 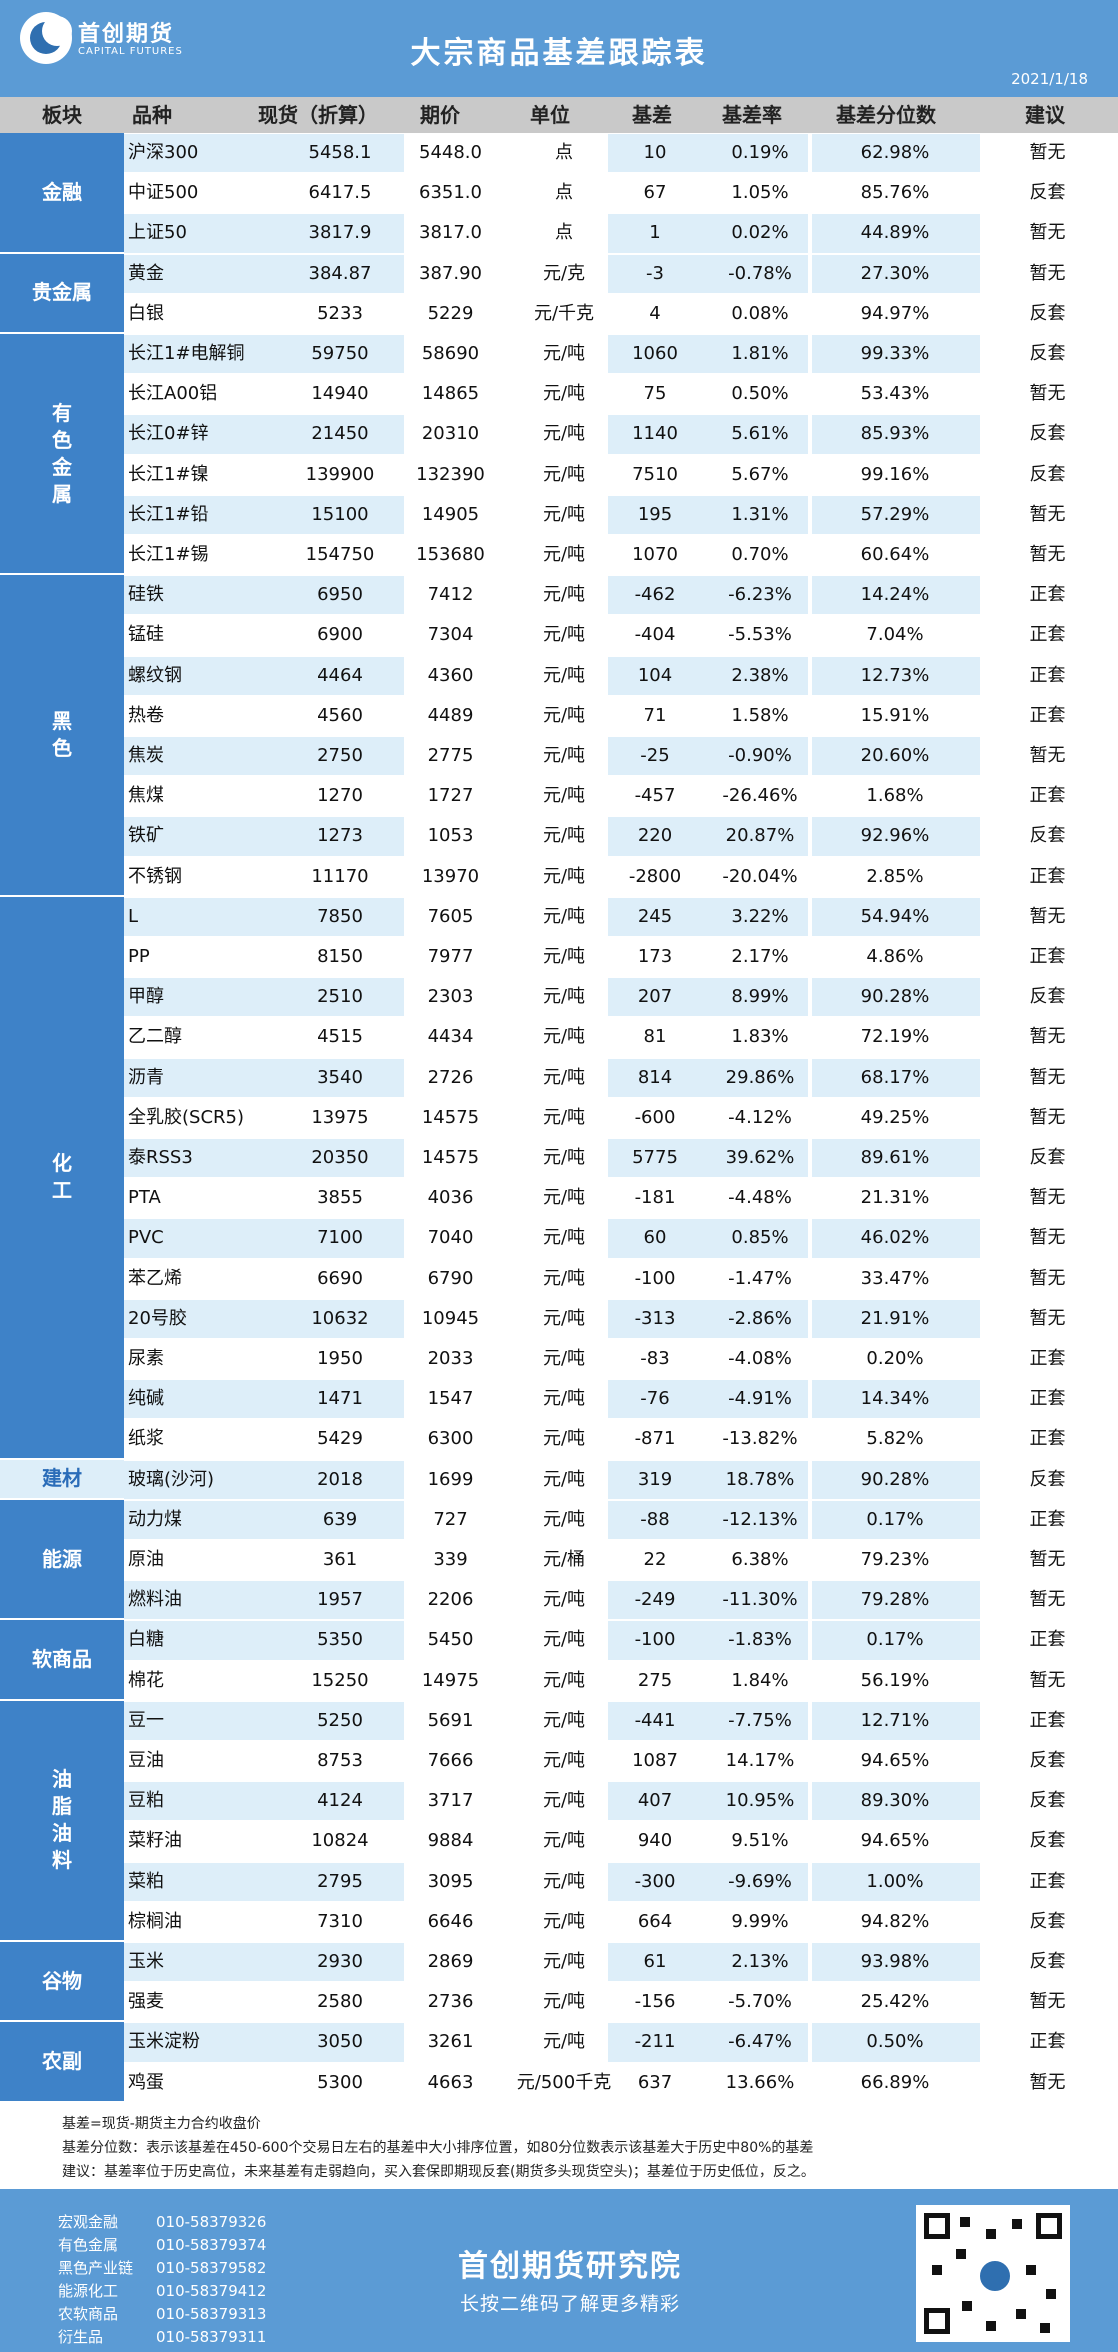 What do you see at coordinates (450, 273) in the screenshot?
I see `futures-cell: 387.90` at bounding box center [450, 273].